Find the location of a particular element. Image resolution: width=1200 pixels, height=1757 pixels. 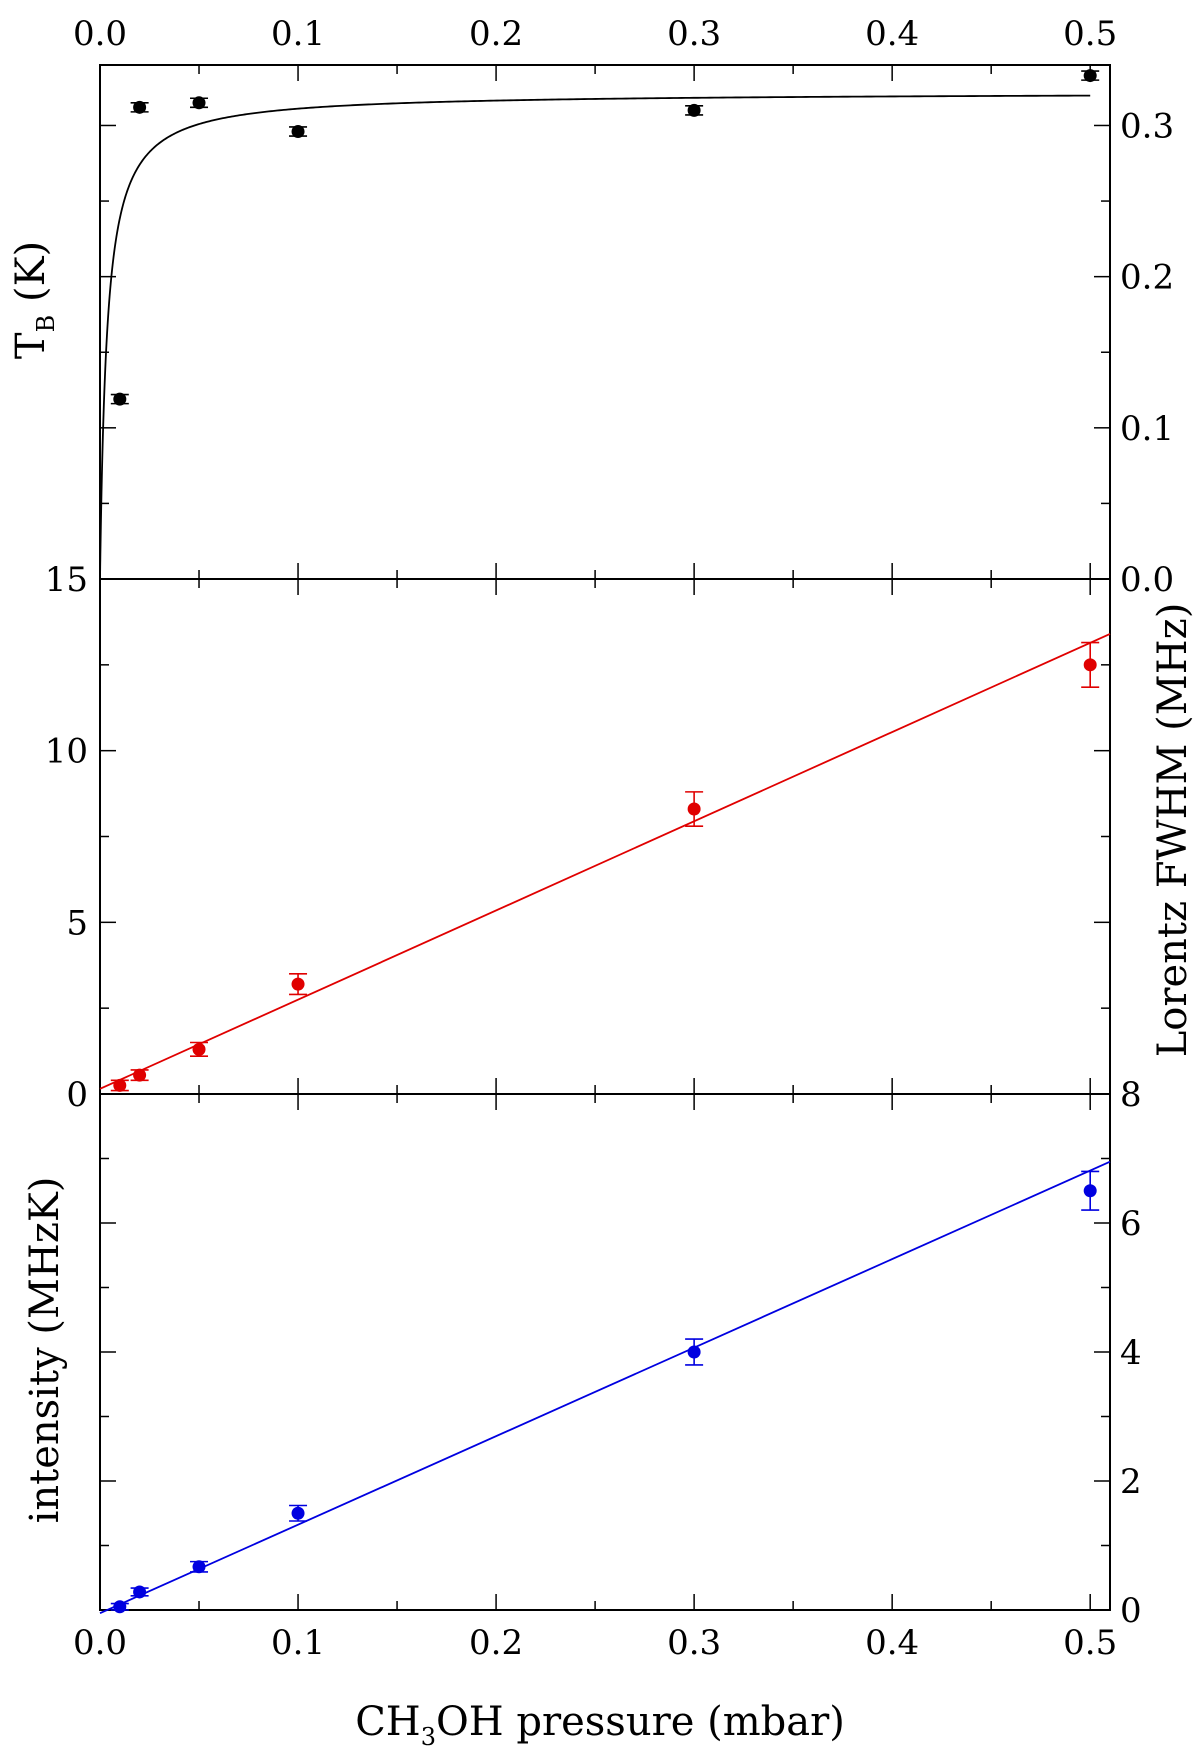

top-panel-ylabel: TB (K) is located at coordinates (34, 300).